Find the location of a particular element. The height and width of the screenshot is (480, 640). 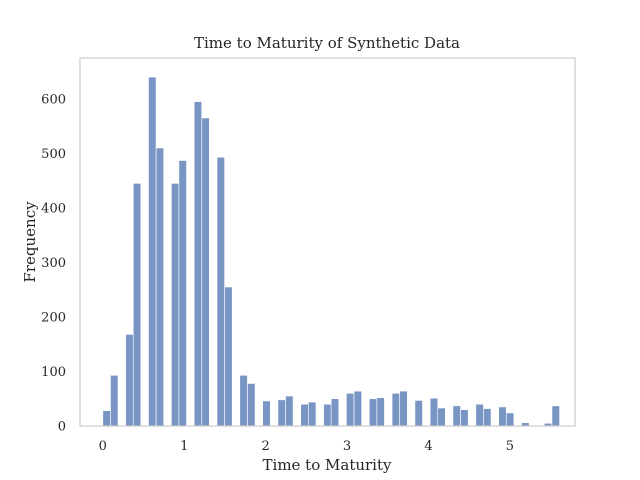

y-tick-label: 300 is located at coordinates (53, 263).